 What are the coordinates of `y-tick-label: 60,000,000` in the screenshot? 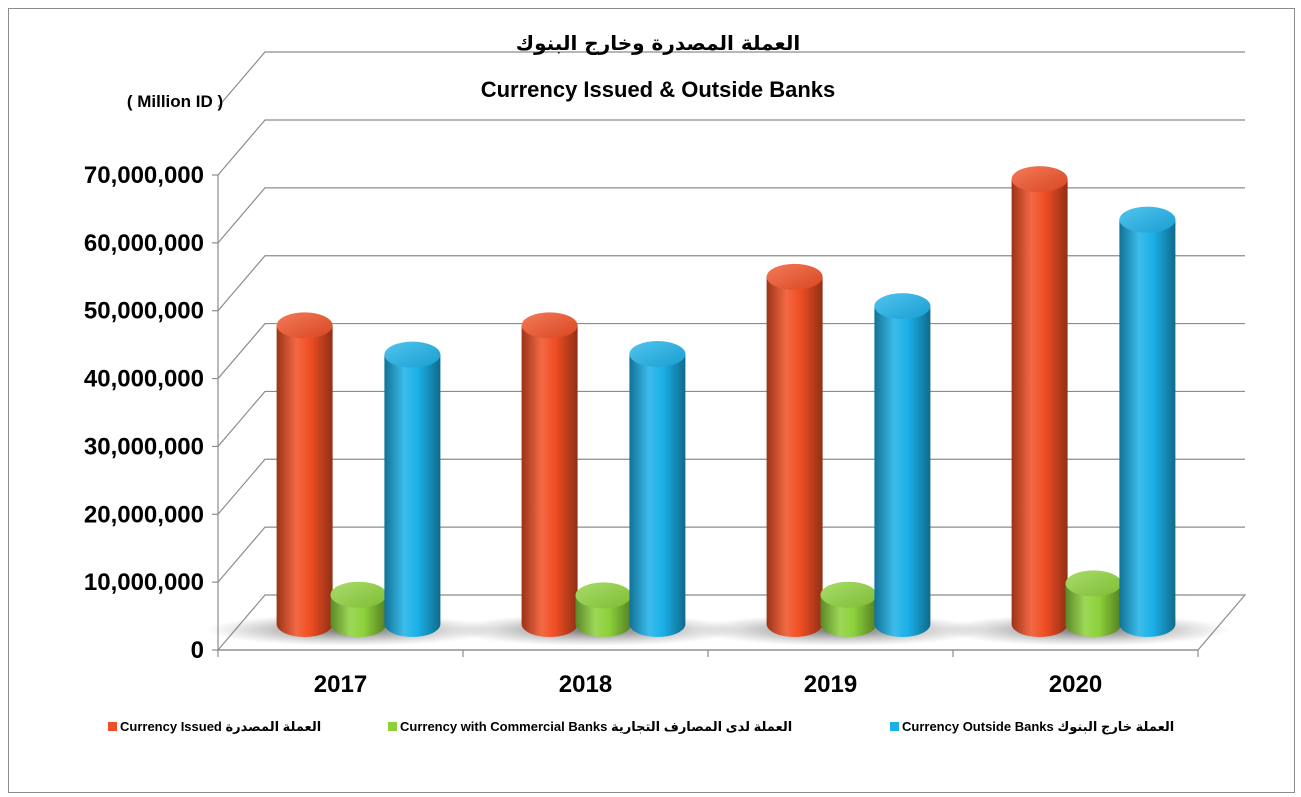 It's located at (144, 243).